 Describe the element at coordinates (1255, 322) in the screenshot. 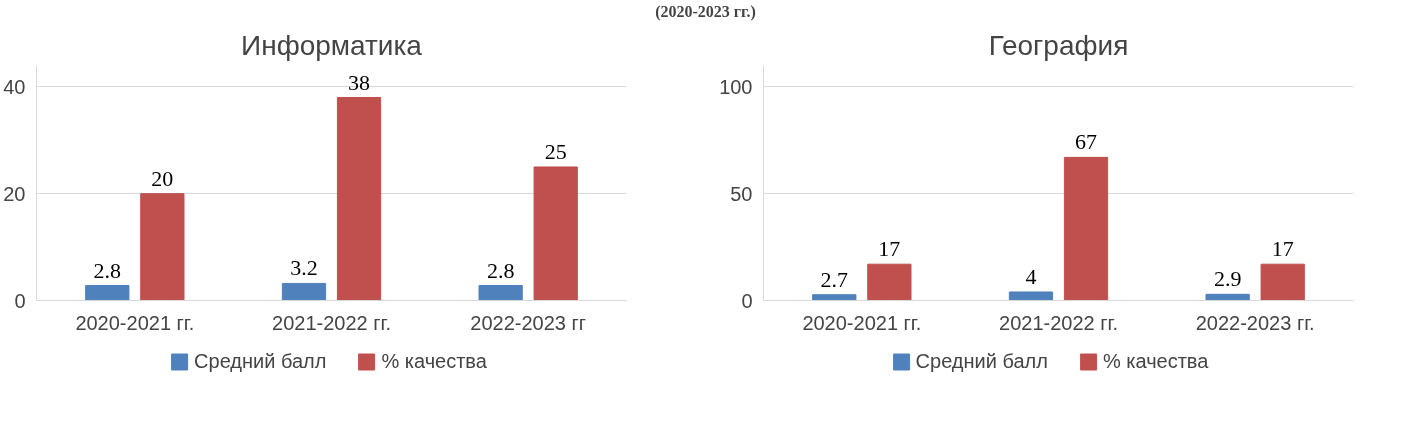

I see `x-tick-label: 2022-2023 гг.` at that location.